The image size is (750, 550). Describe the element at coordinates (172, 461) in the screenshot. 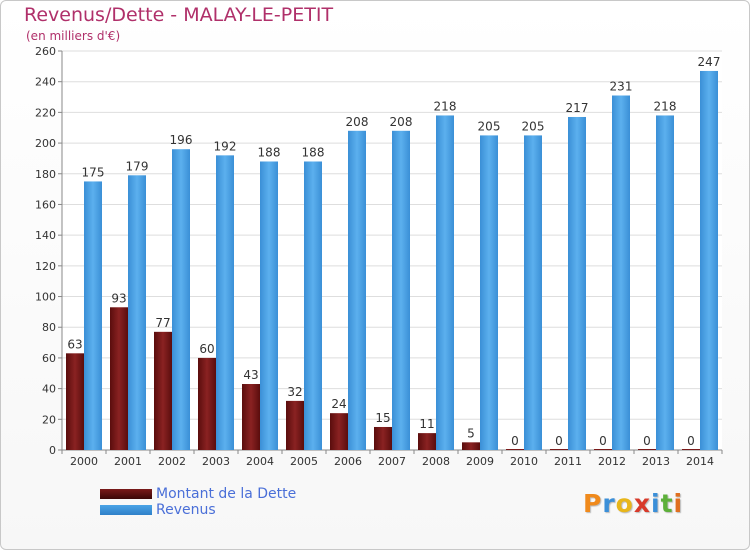

I see `x-tick-label: 2002` at that location.